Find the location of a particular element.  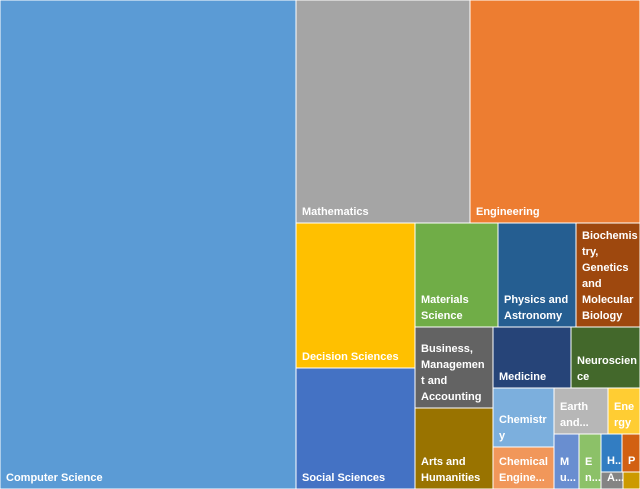

treemap-label: Biochemis try, Genetics and Molecular Biology is located at coordinates (610, 276).